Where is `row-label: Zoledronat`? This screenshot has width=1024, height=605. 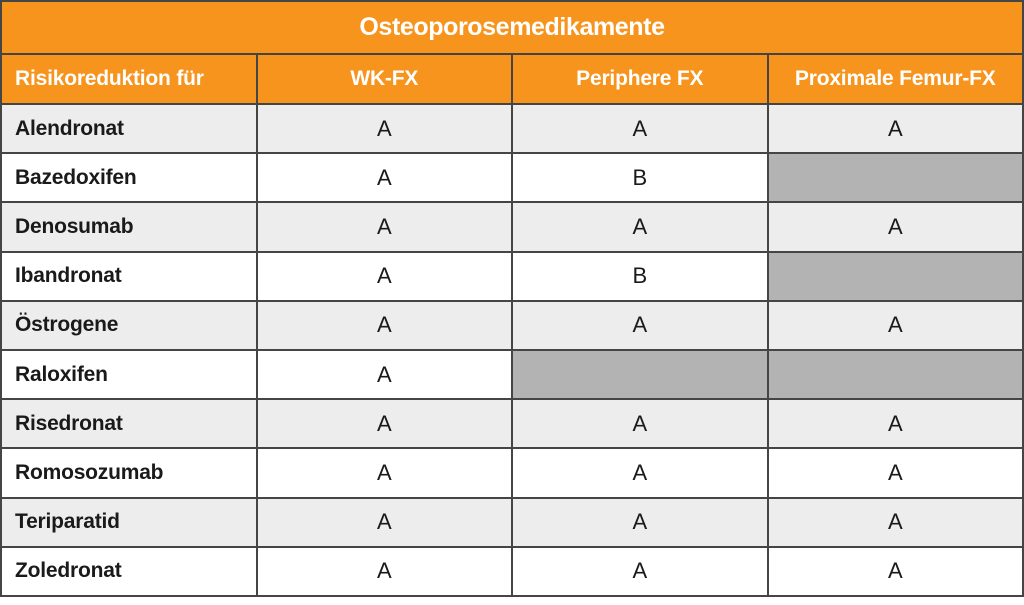
row-label: Zoledronat is located at coordinates (129, 571).